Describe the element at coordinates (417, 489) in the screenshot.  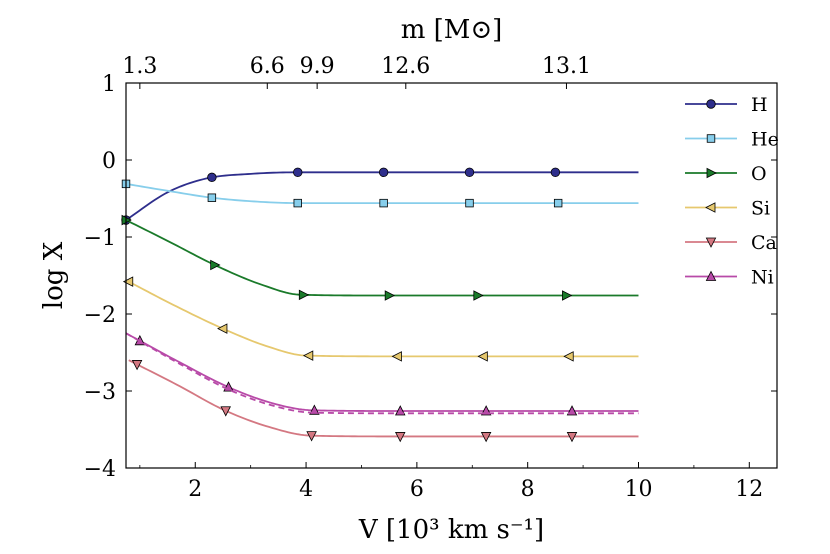
I see `x-tick-label: 6` at that location.